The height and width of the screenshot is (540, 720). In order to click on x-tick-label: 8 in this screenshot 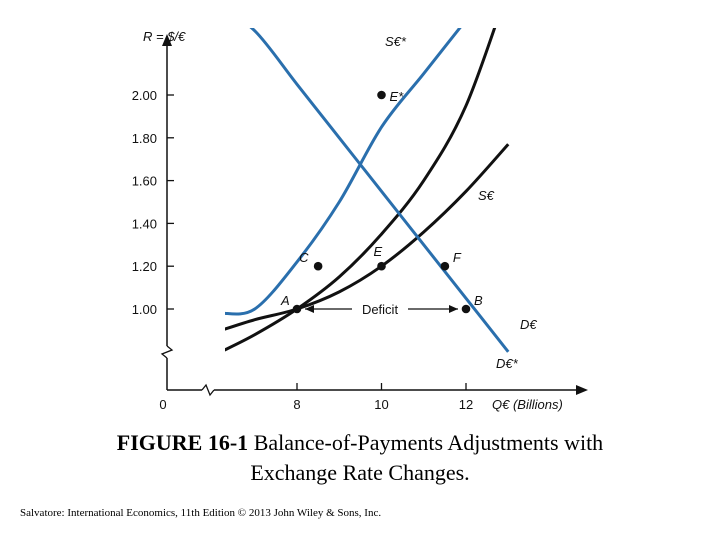, I will do `click(296, 404)`.